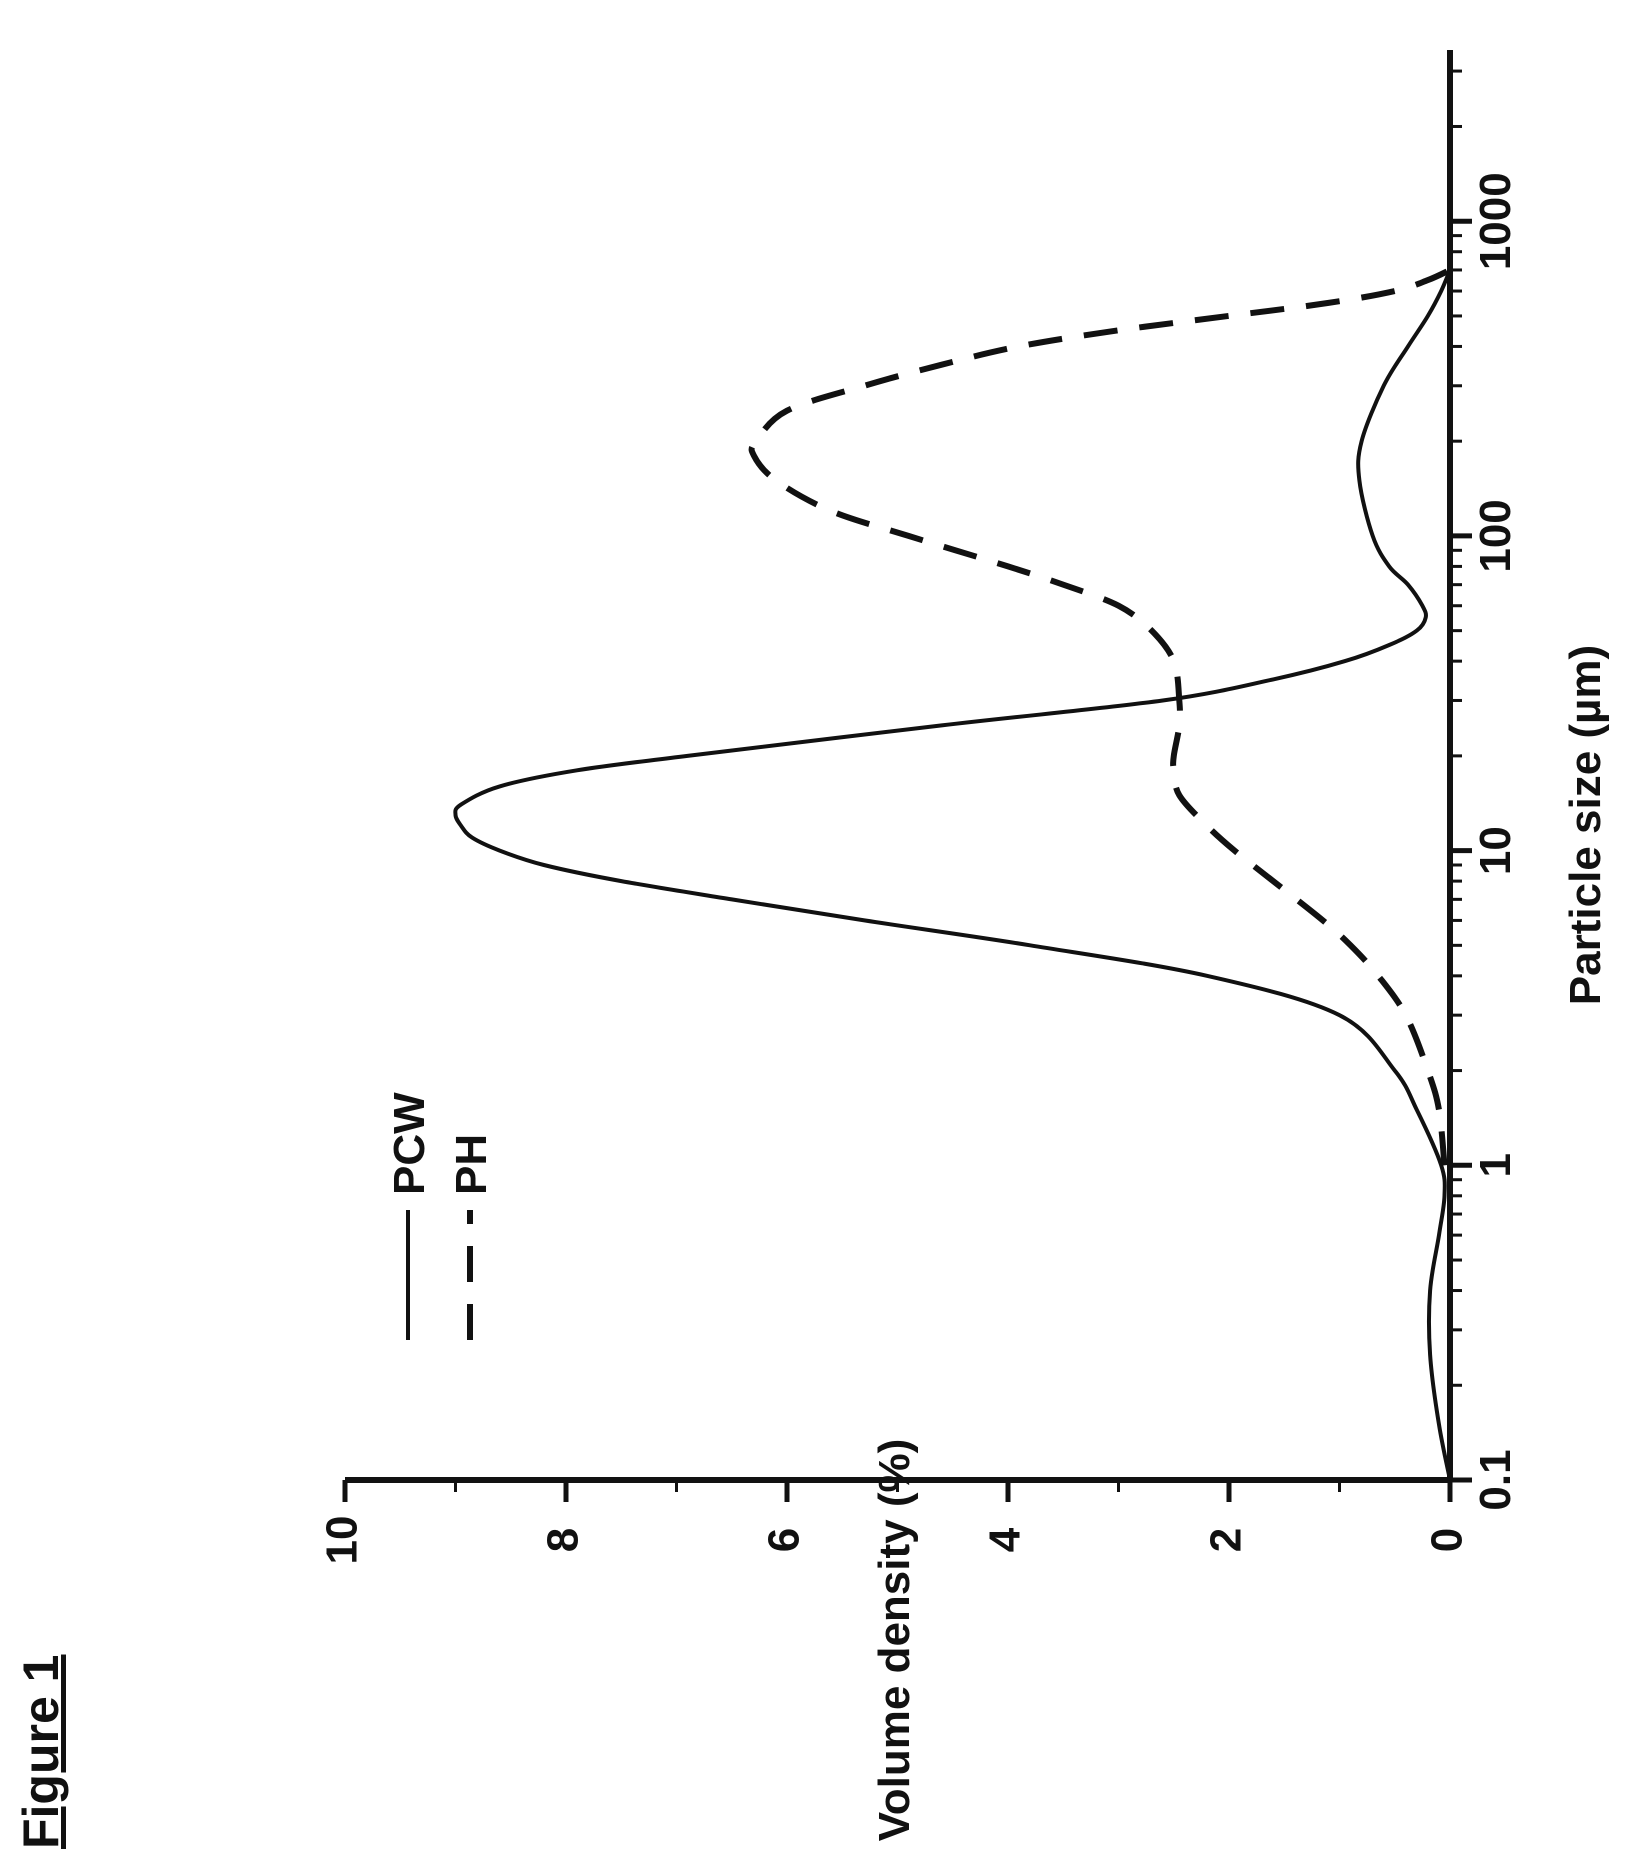 This screenshot has height=1849, width=1651. What do you see at coordinates (1495, 221) in the screenshot?
I see `x-tick-label: 1000` at bounding box center [1495, 221].